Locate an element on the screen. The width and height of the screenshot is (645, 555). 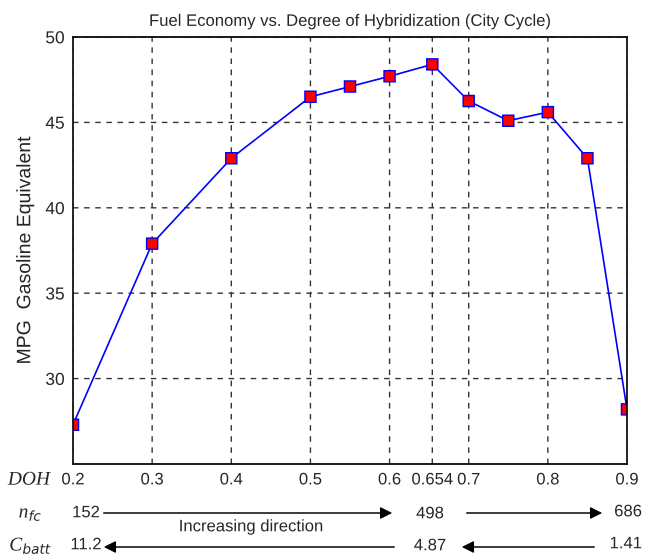
y-tick-label: 45 is located at coordinates (55, 122).